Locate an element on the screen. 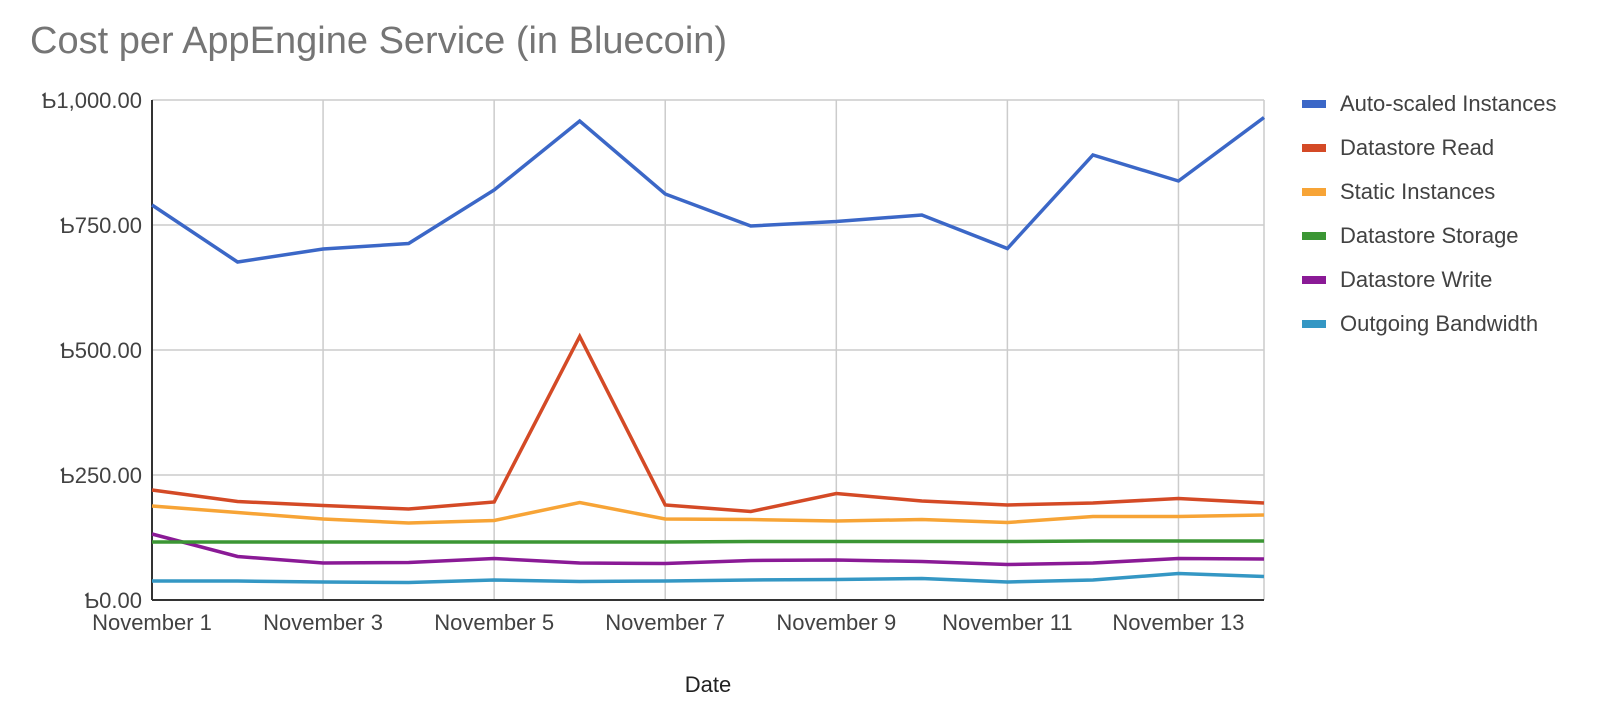 The image size is (1600, 707). y-tick-label: Ƅ0.00 is located at coordinates (113, 600).